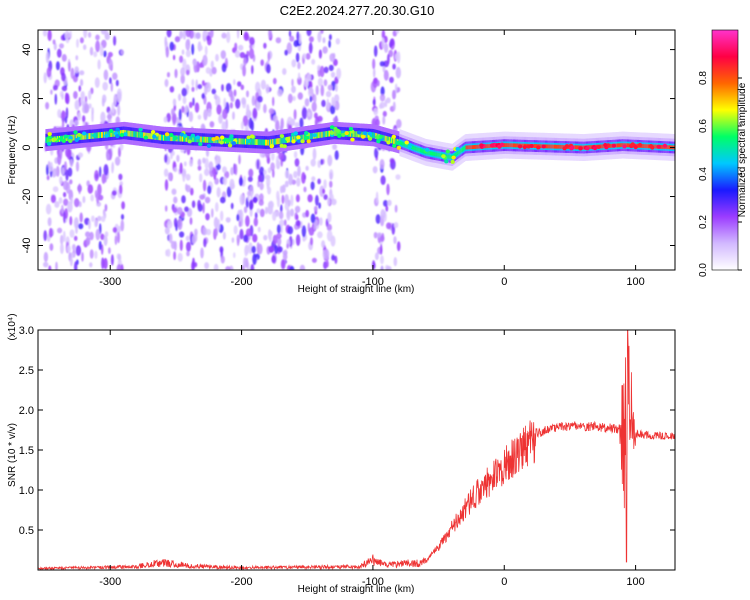 The height and width of the screenshot is (600, 750). What do you see at coordinates (725, 150) in the screenshot?
I see `colorbar-gradient` at bounding box center [725, 150].